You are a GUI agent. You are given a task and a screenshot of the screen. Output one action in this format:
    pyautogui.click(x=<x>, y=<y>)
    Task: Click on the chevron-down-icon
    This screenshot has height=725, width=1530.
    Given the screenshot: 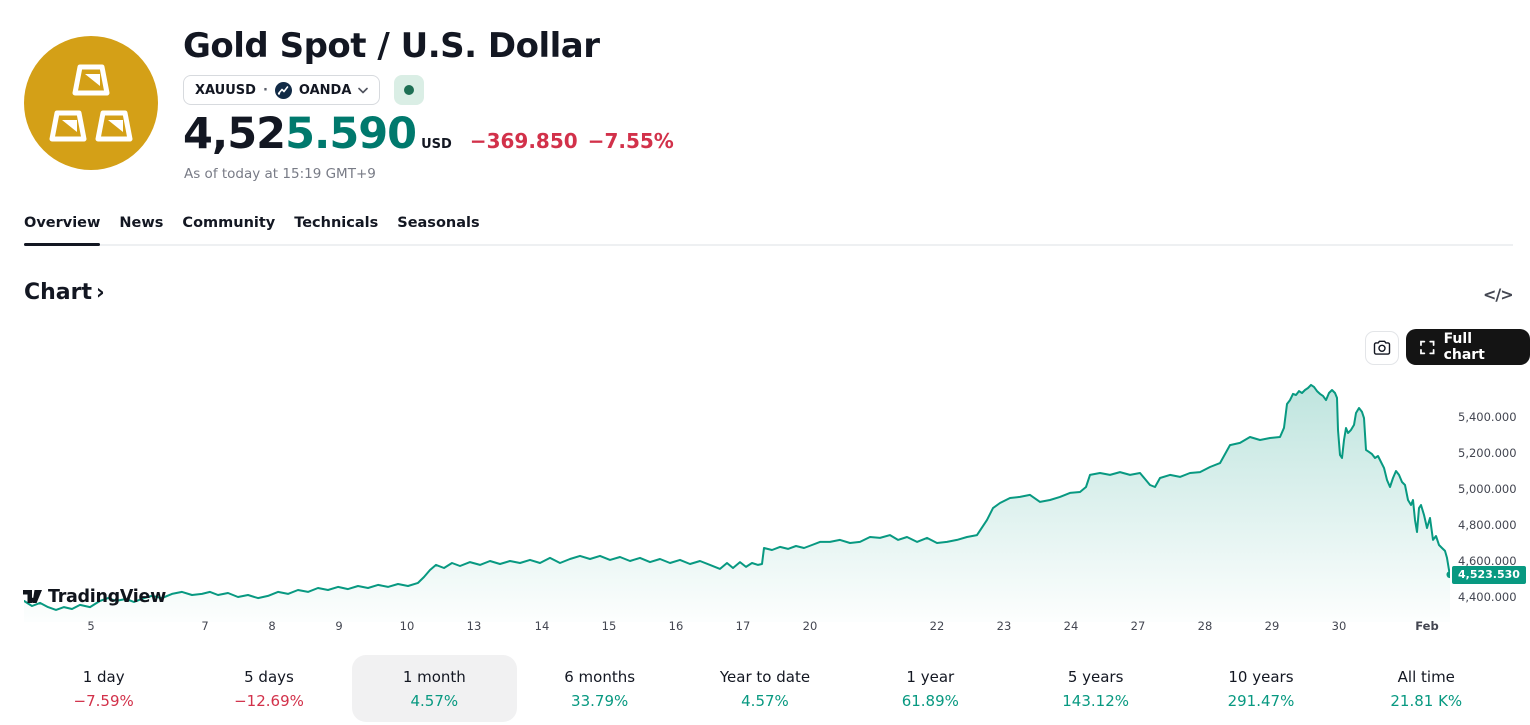 What is the action you would take?
    pyautogui.click(x=363, y=90)
    